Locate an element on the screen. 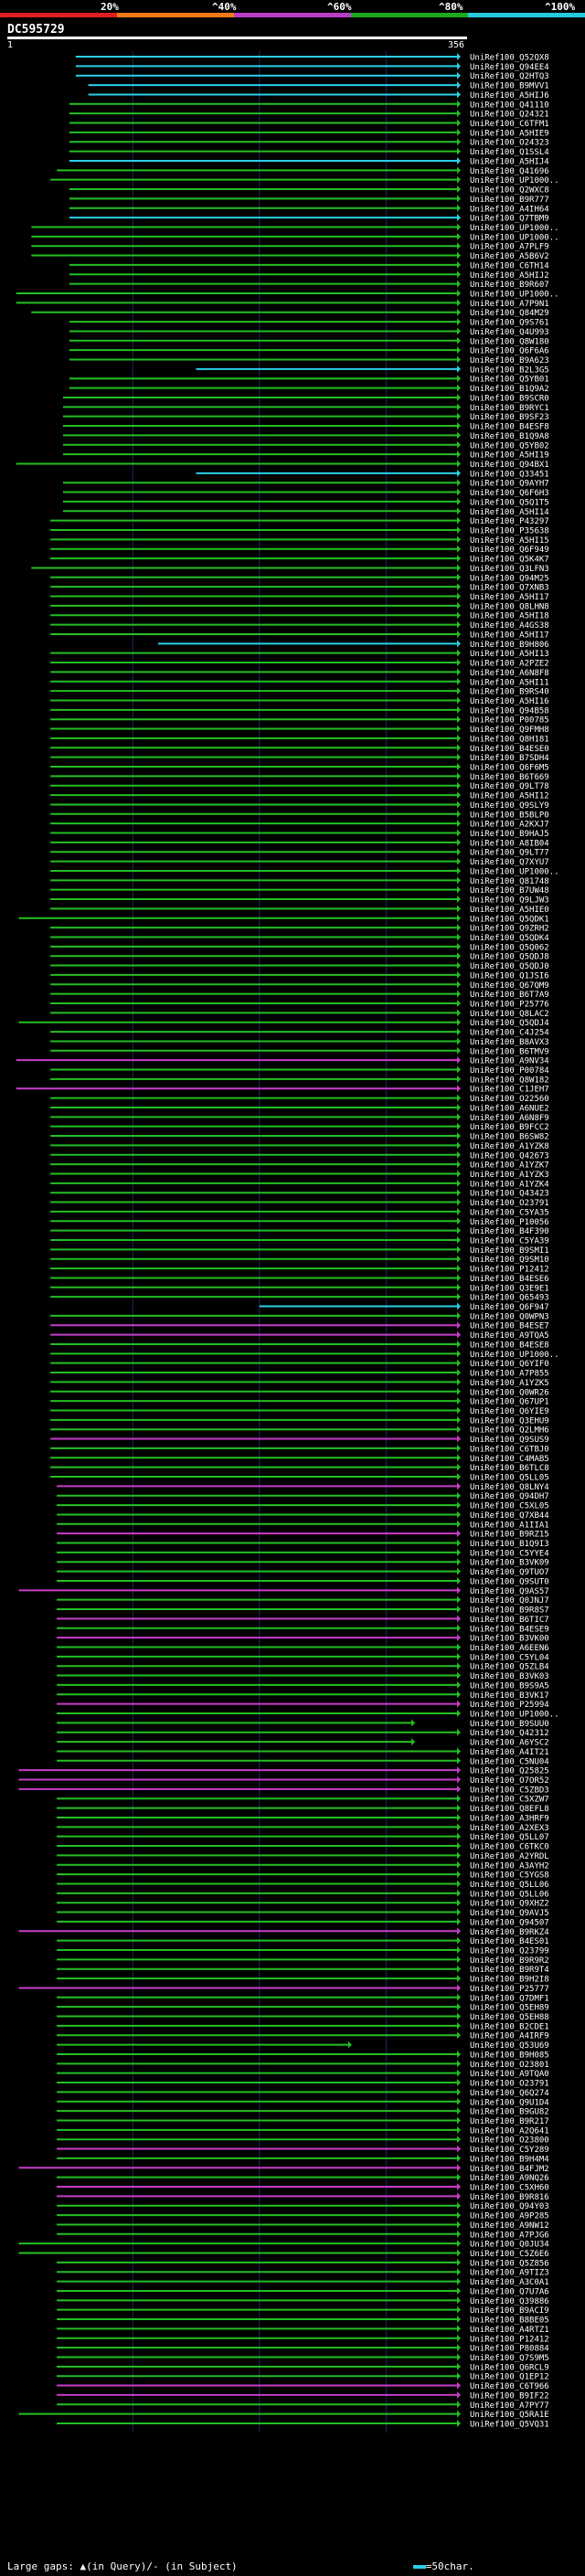  hit-label: UniRef100_A4RTZ1 is located at coordinates (510, 2330).